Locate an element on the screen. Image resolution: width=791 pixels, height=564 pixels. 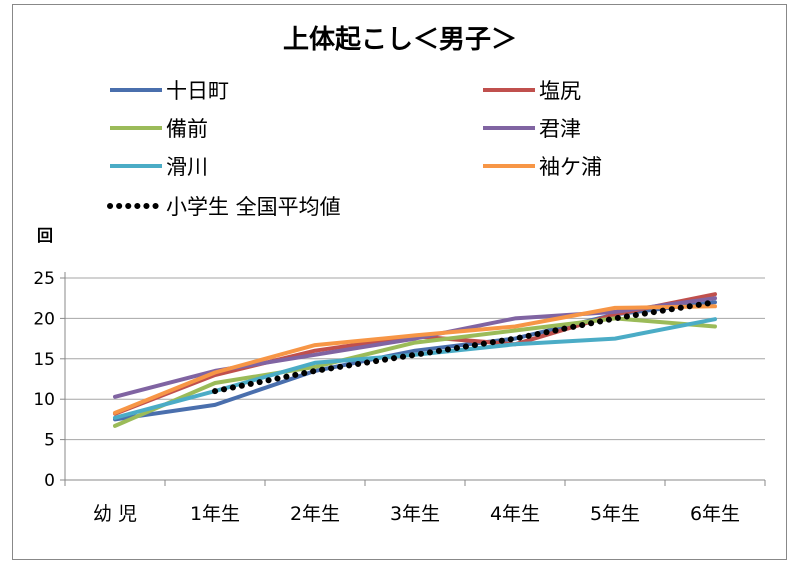
y-tick-label: 25 is located at coordinates (44, 279).